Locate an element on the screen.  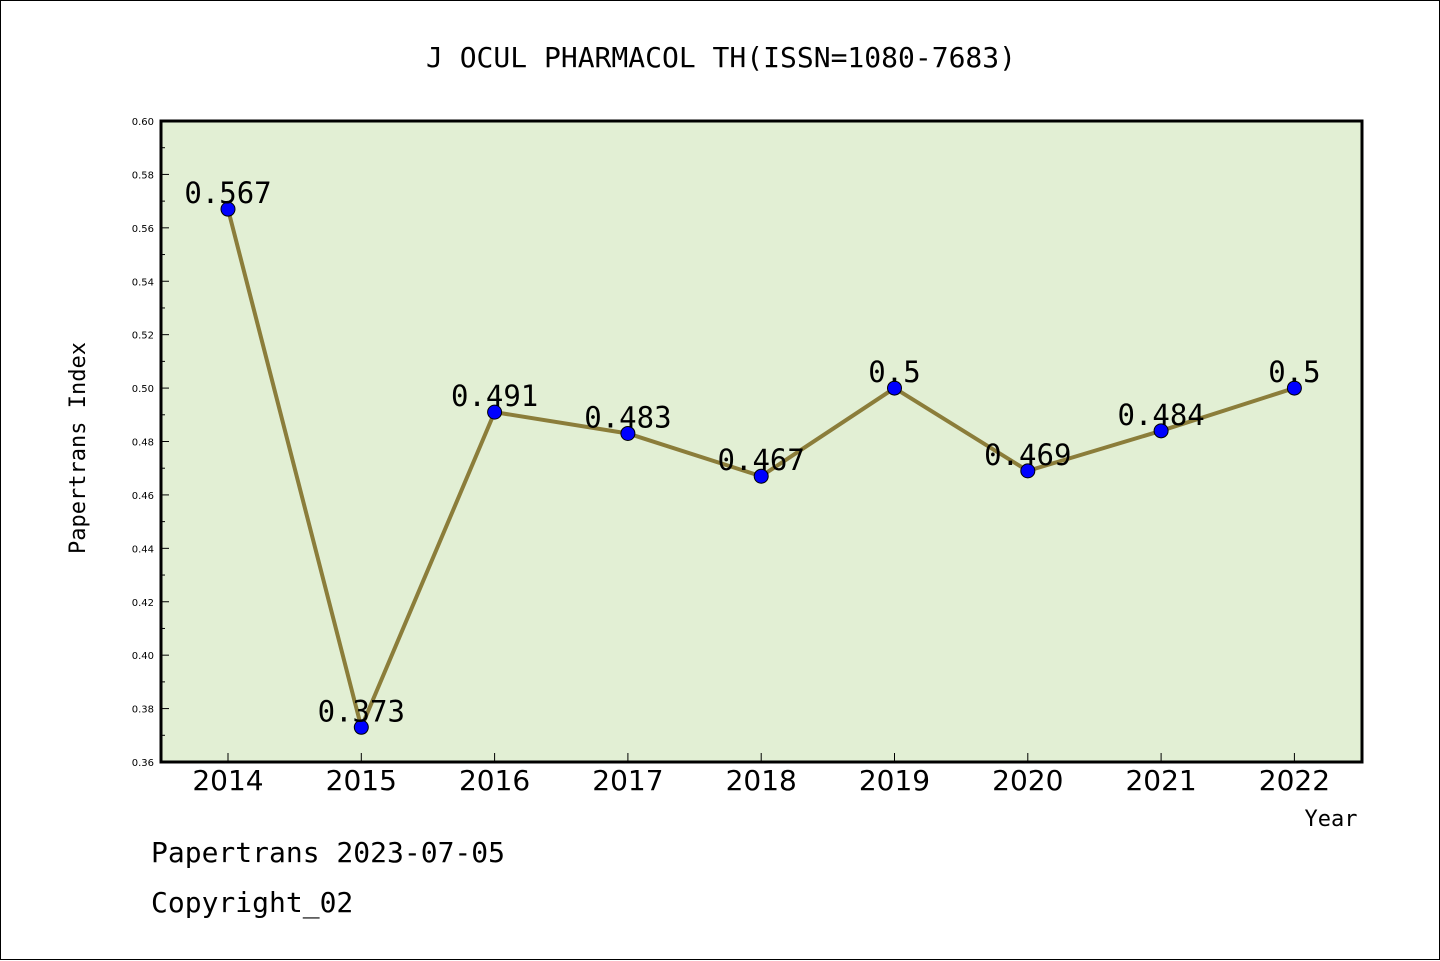
y-tick-label: 0.46 is located at coordinates (143, 496).